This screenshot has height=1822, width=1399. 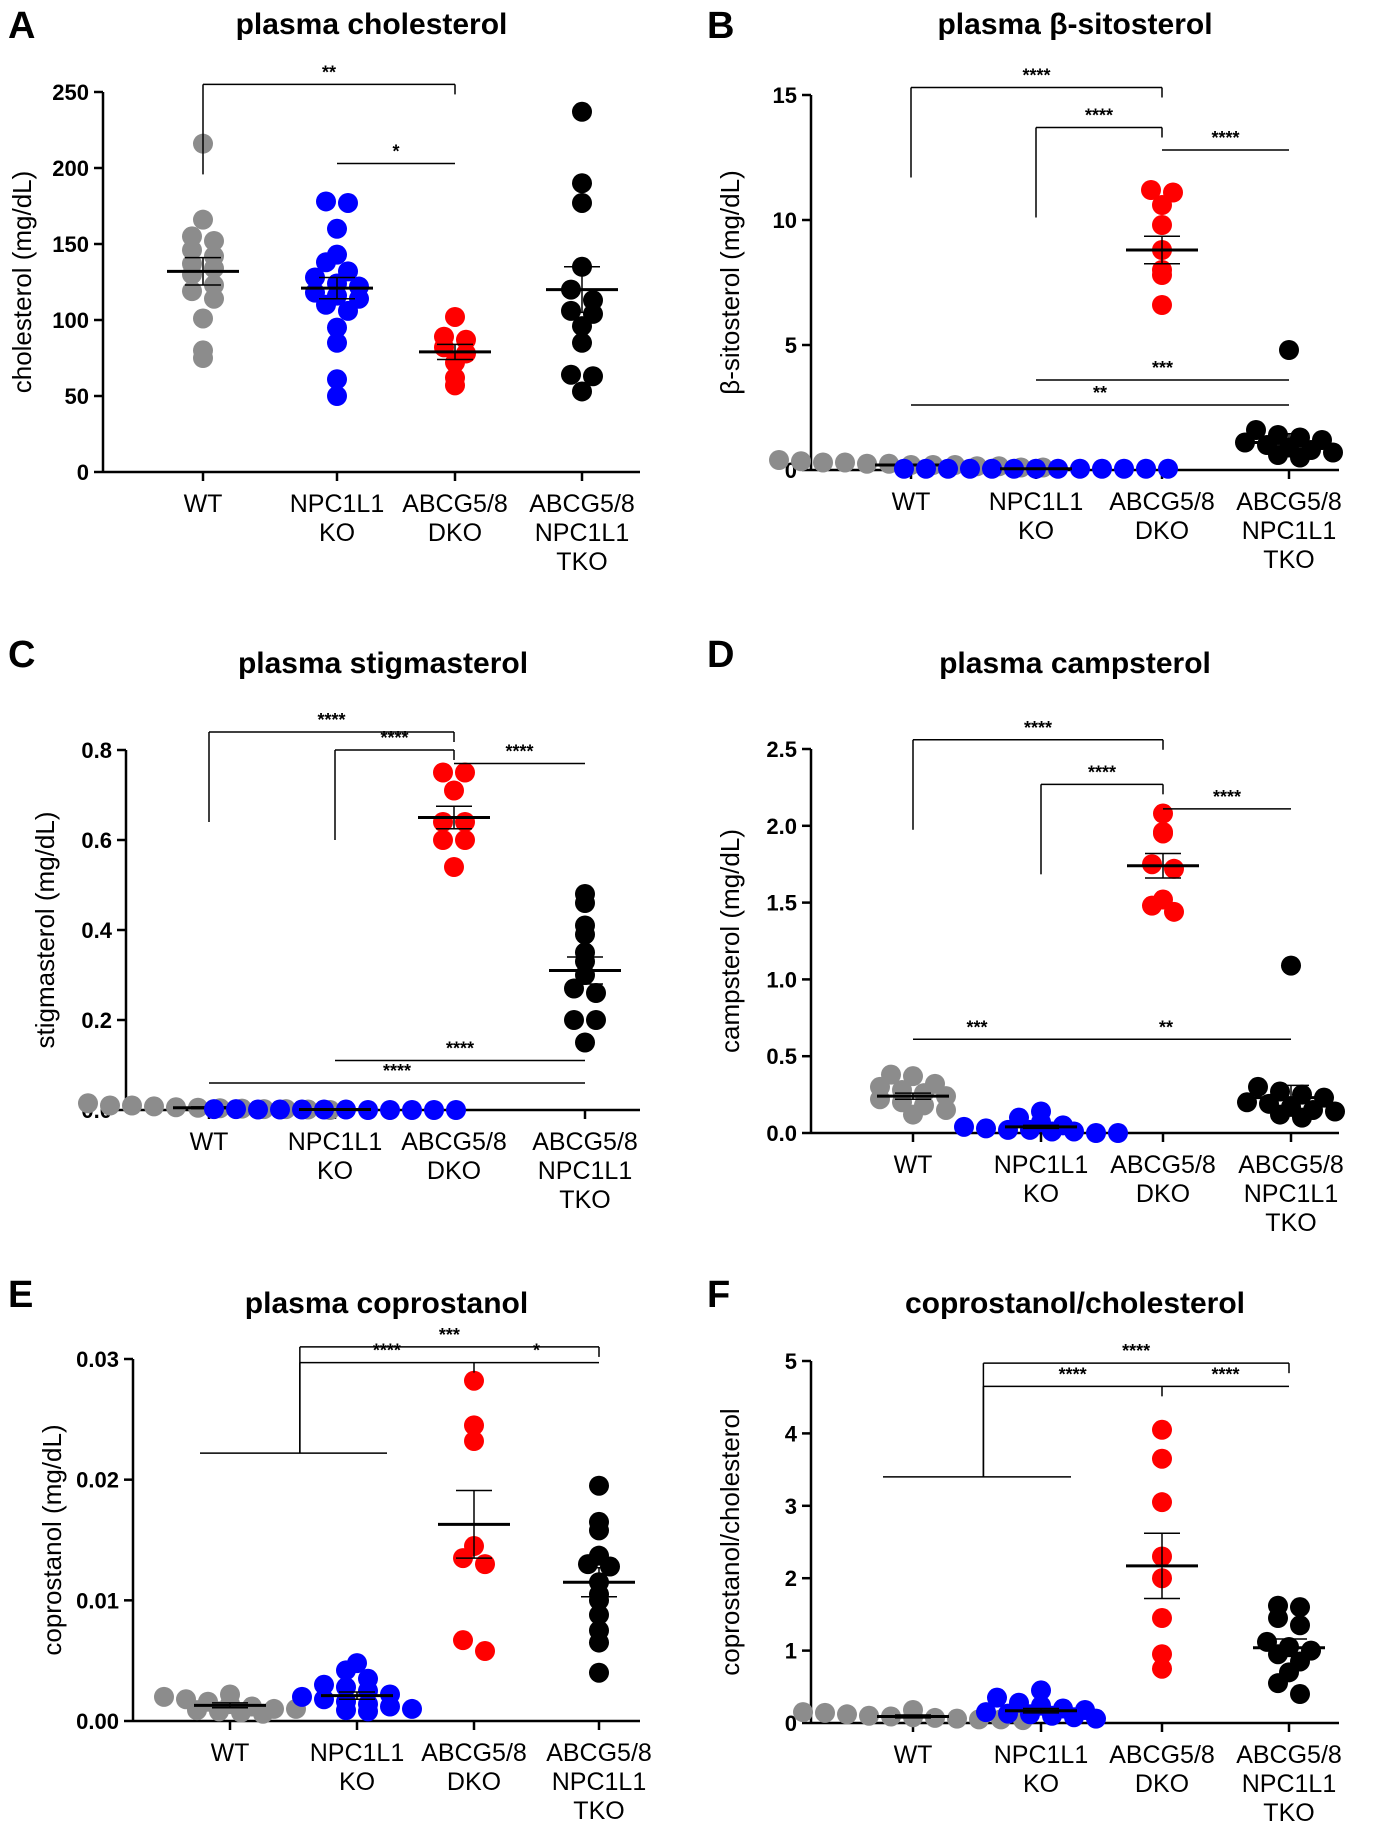 What do you see at coordinates (791, 1433) in the screenshot?
I see `y-tick-label: 4` at bounding box center [791, 1433].